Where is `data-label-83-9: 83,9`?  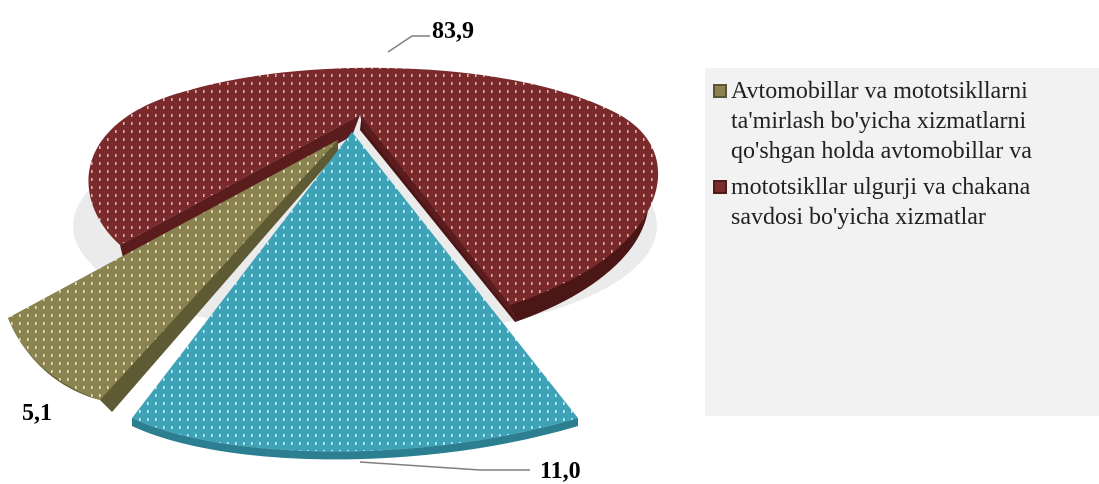 data-label-83-9: 83,9 is located at coordinates (453, 31).